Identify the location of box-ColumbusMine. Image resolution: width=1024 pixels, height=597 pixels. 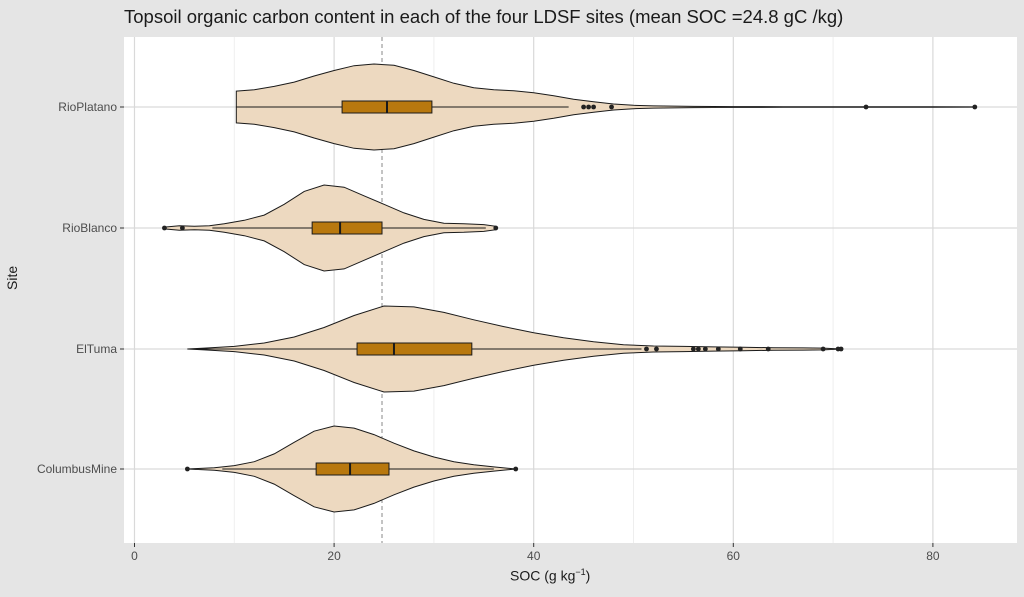
(352, 469).